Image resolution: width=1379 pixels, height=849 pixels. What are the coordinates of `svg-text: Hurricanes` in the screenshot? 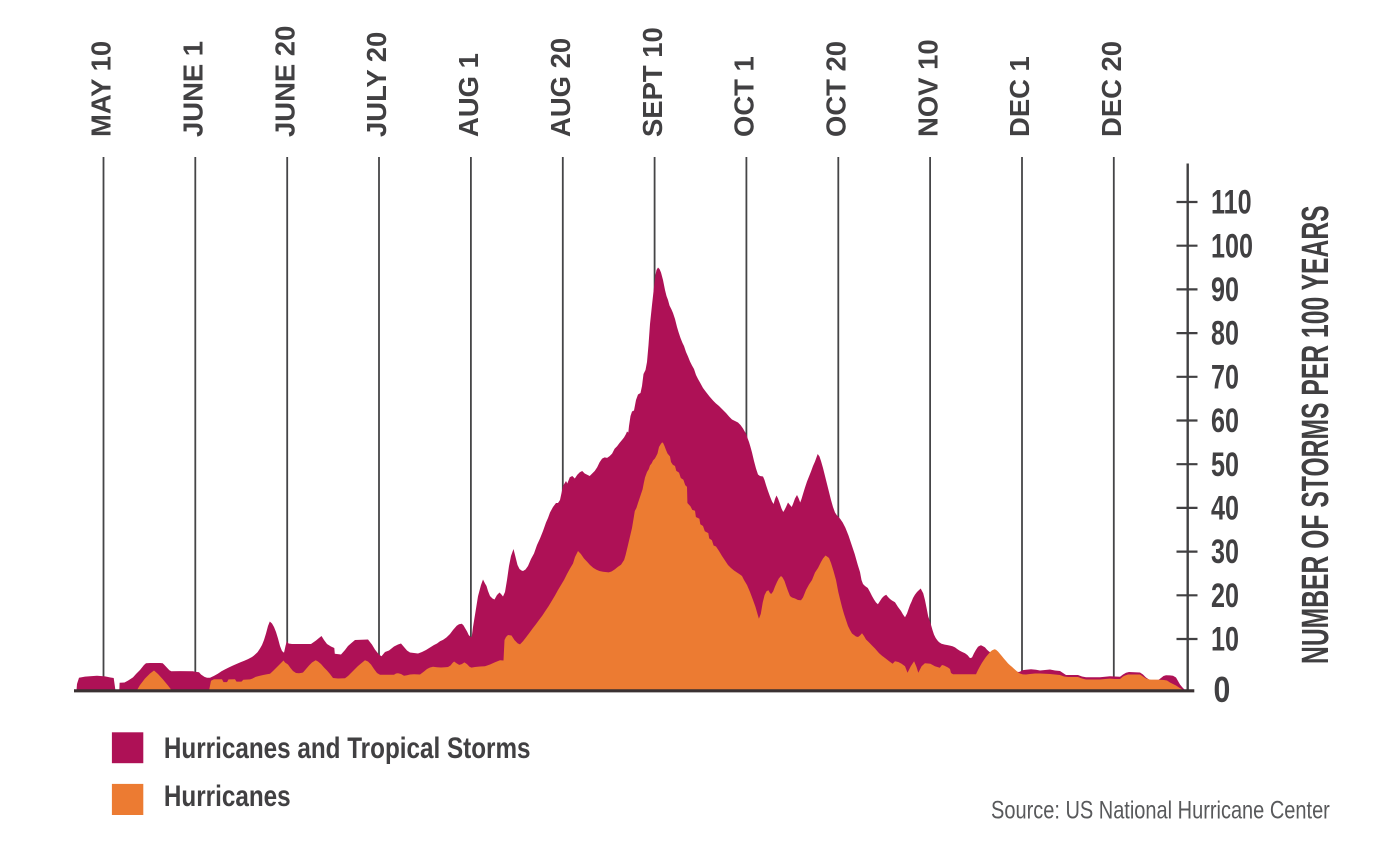 It's located at (227, 796).